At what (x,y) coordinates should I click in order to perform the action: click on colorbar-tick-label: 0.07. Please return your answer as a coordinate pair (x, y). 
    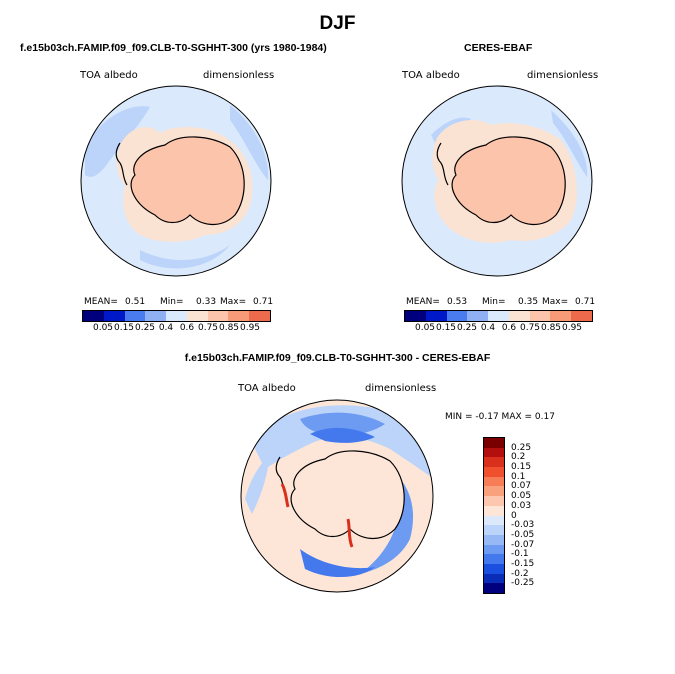
    Looking at the image, I should click on (521, 486).